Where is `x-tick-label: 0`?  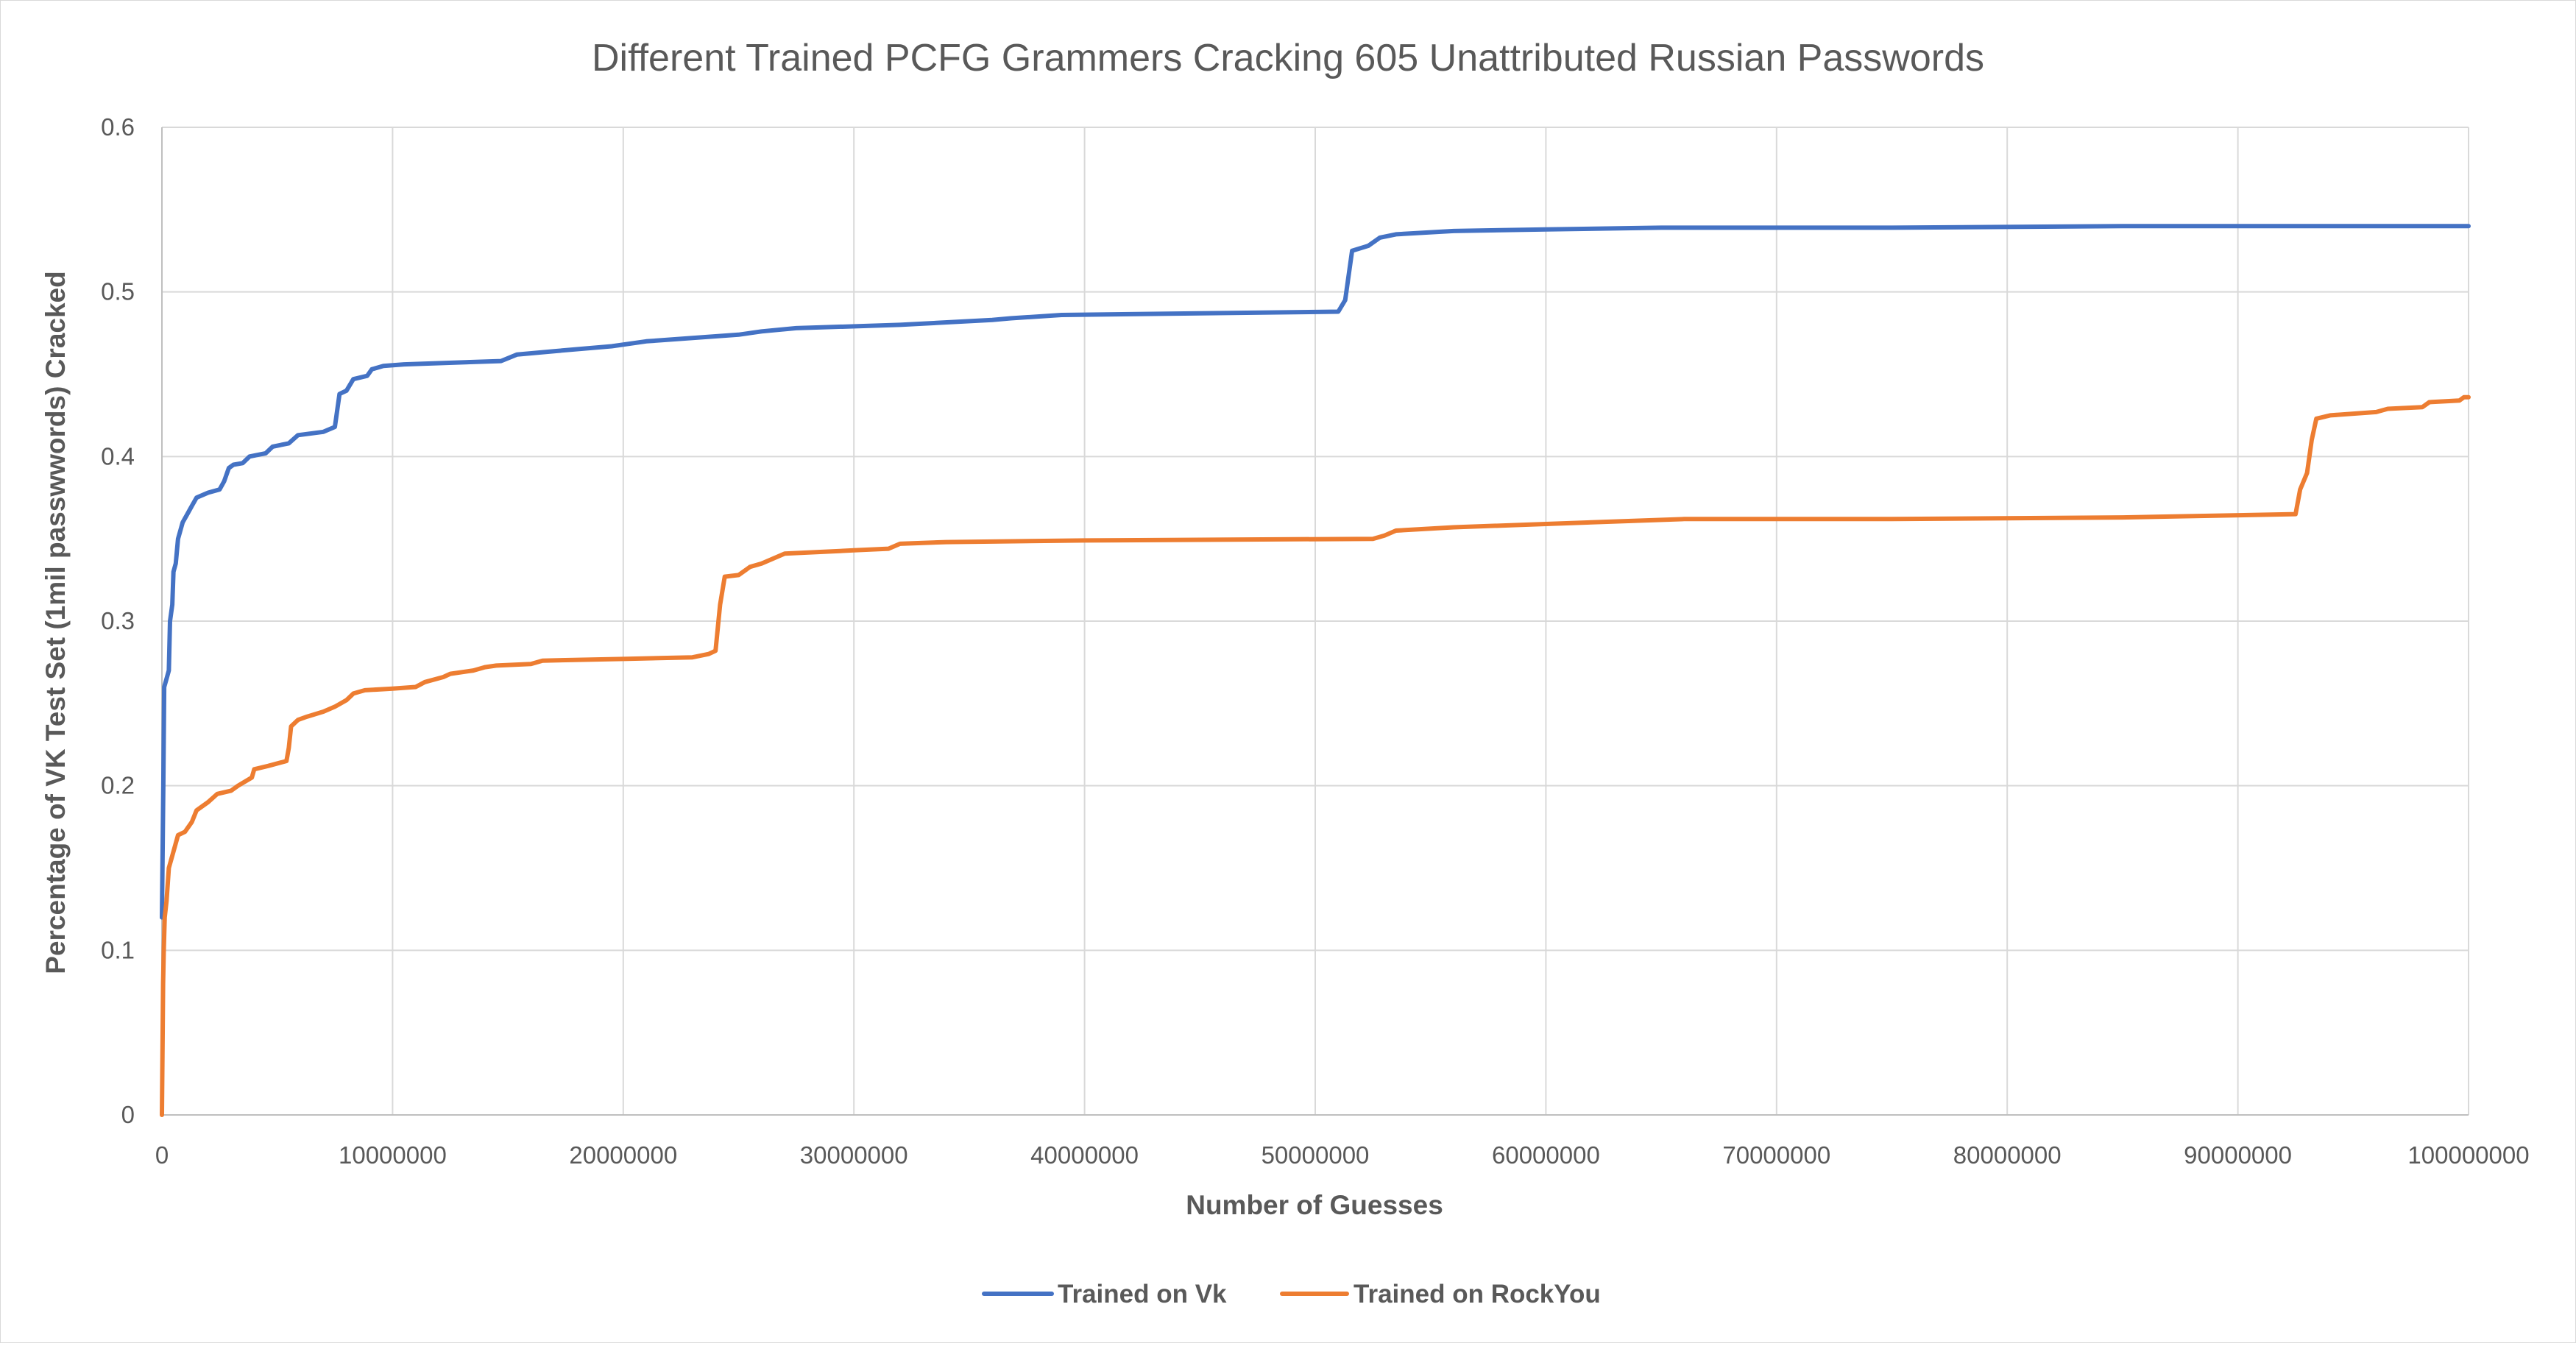 x-tick-label: 0 is located at coordinates (162, 1155).